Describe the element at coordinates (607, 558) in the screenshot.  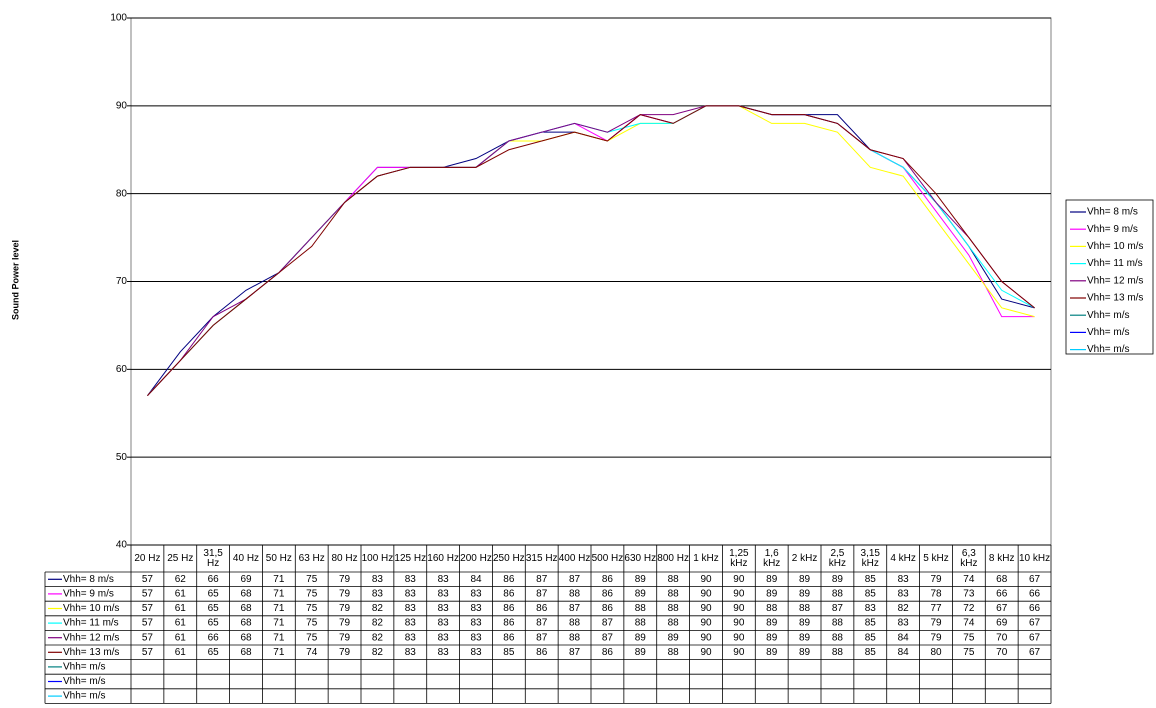
I see `x-tick-label: 500 Hz` at that location.